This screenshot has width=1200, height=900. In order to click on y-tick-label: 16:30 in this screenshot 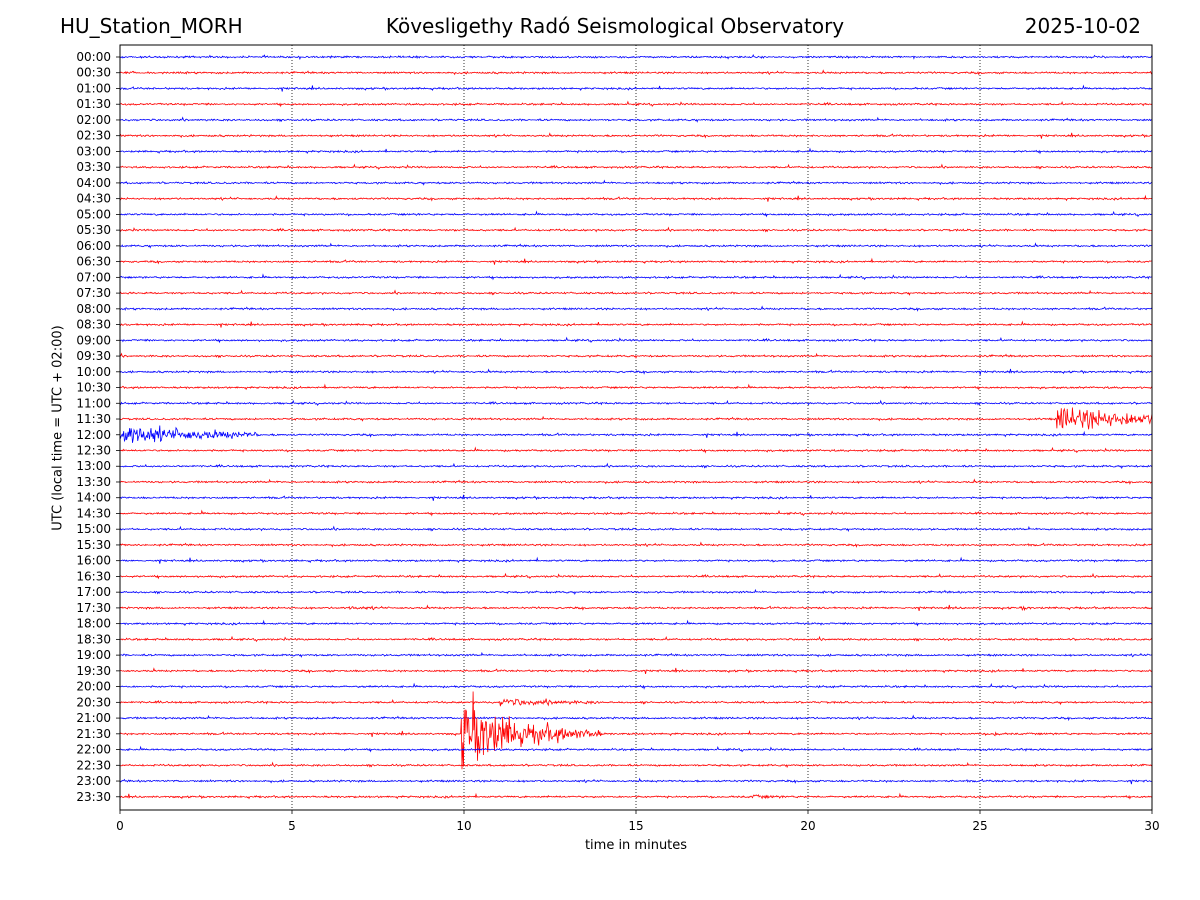, I will do `click(93, 576)`.